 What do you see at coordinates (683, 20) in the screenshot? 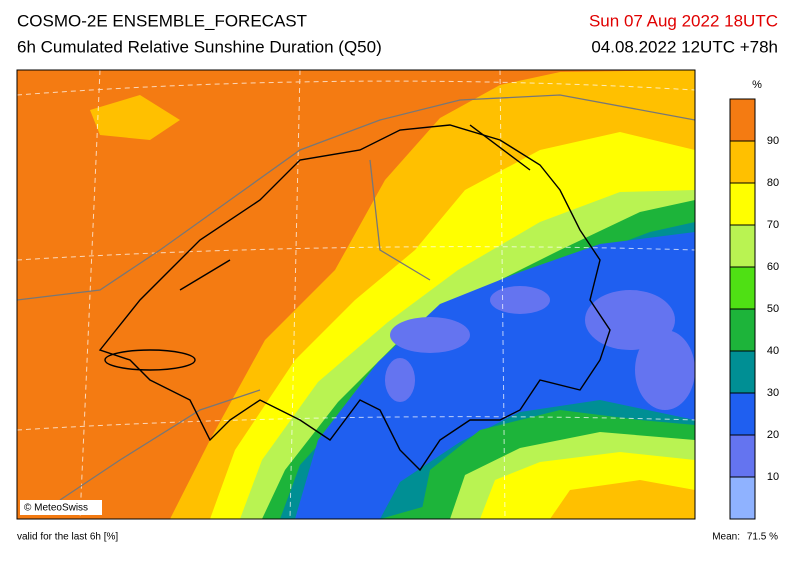
I see `valid-time: Sun 07 Aug 2022 18UTC` at bounding box center [683, 20].